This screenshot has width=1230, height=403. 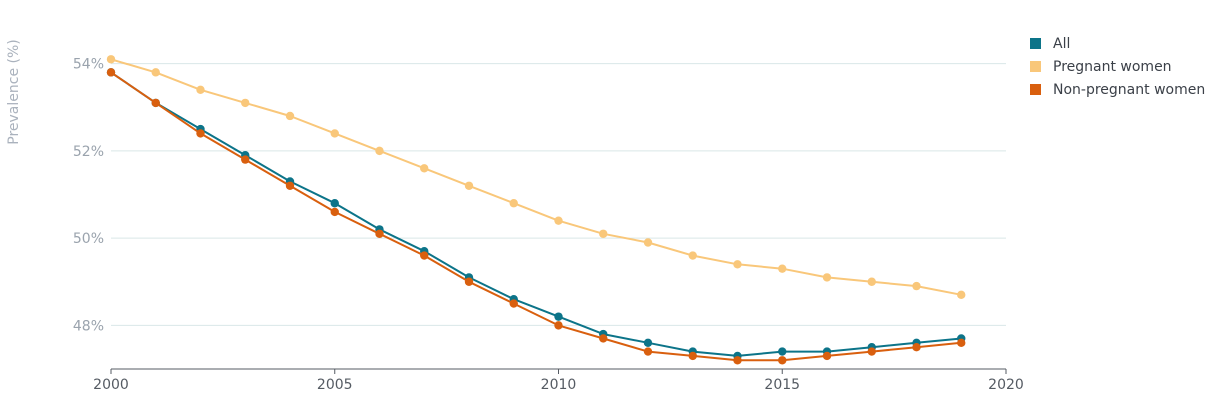 I want to click on x-tick-label: 2010, so click(x=559, y=385).